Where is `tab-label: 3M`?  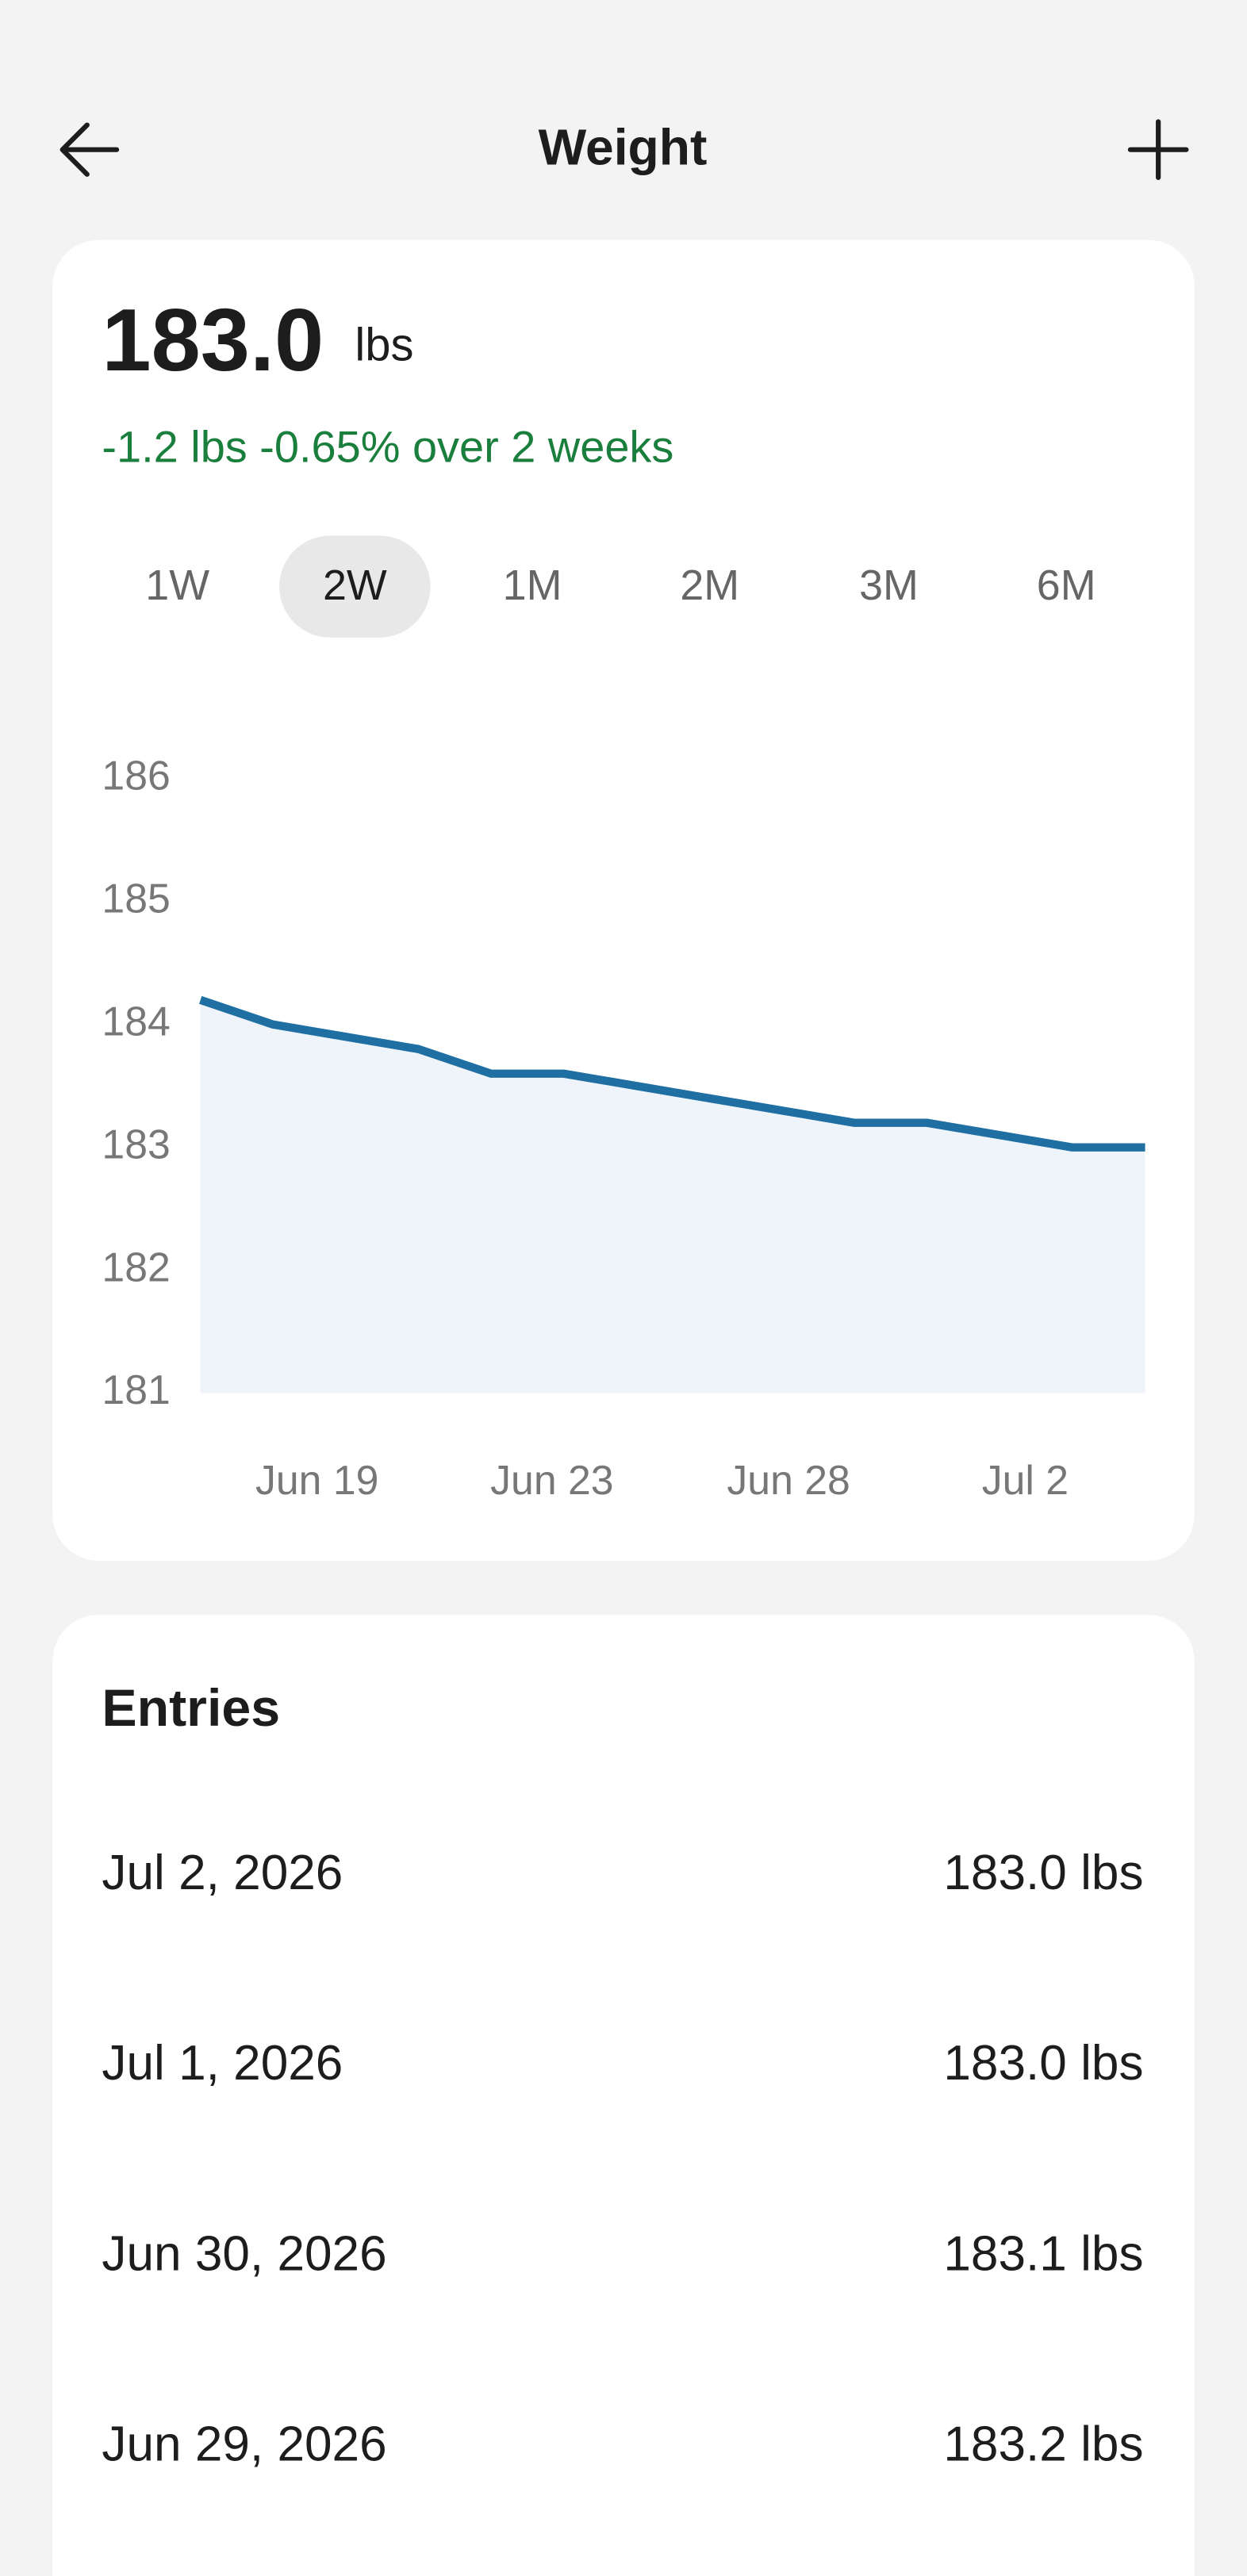 tab-label: 3M is located at coordinates (889, 585).